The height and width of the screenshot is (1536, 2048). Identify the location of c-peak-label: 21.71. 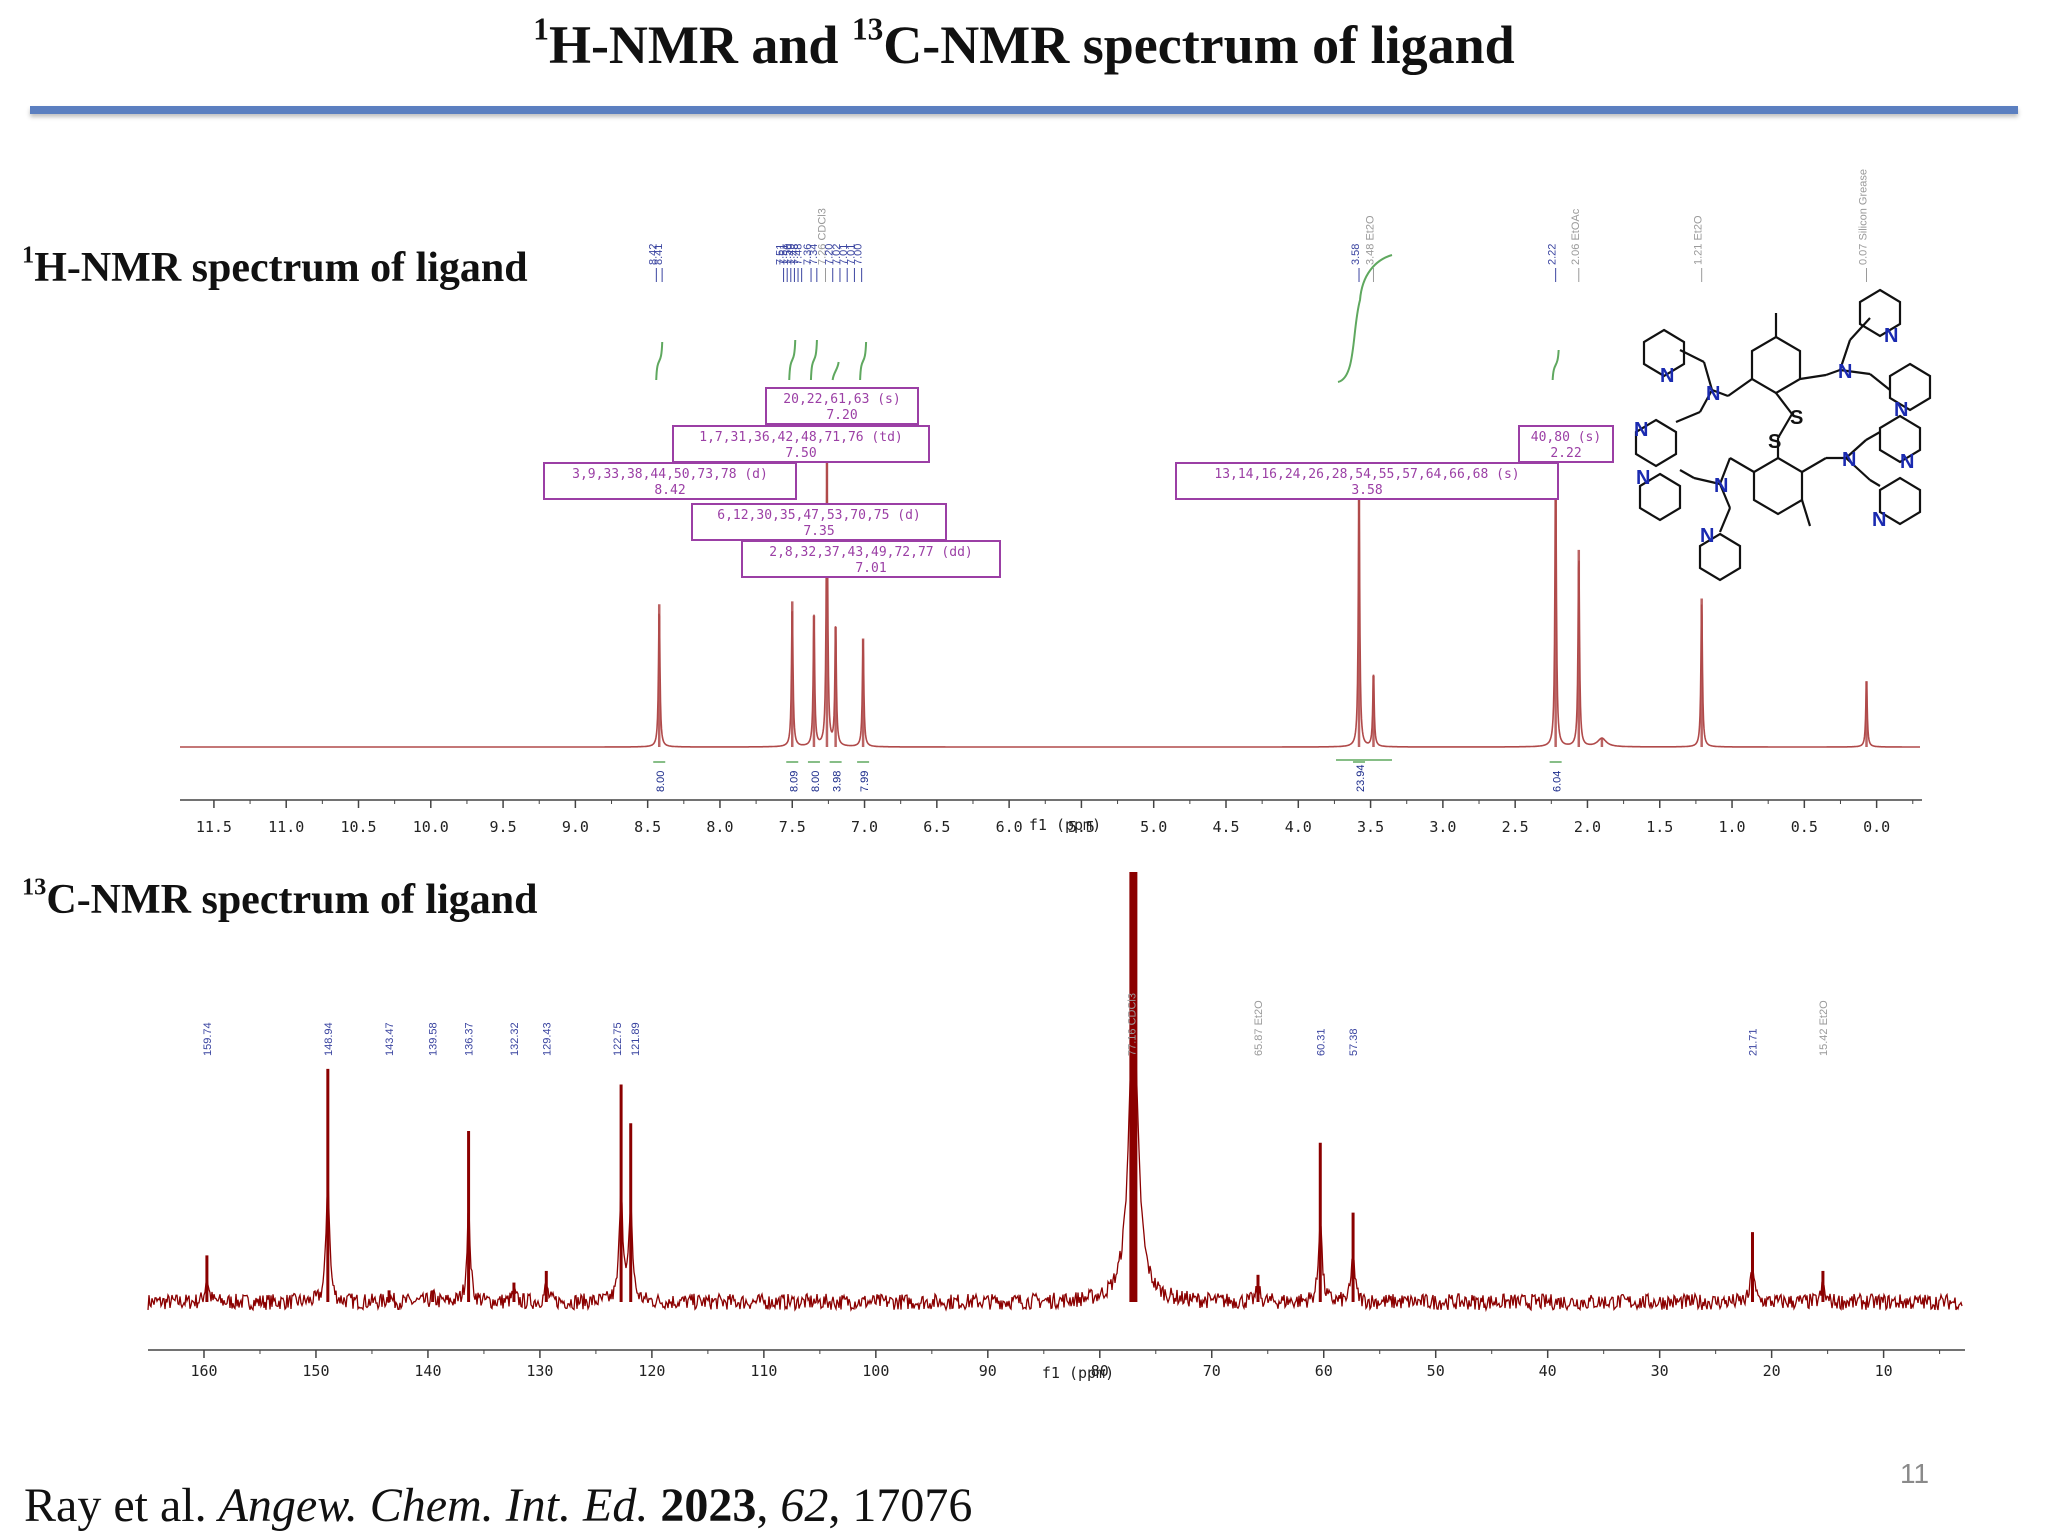
(1753, 1042).